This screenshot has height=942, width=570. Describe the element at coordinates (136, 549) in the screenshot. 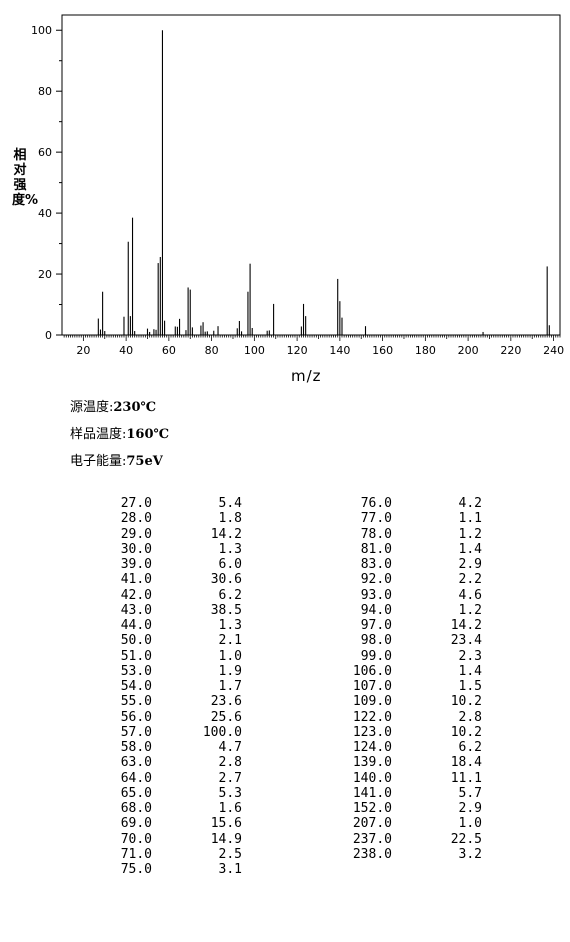

I see `peak-mz: 30.0` at that location.